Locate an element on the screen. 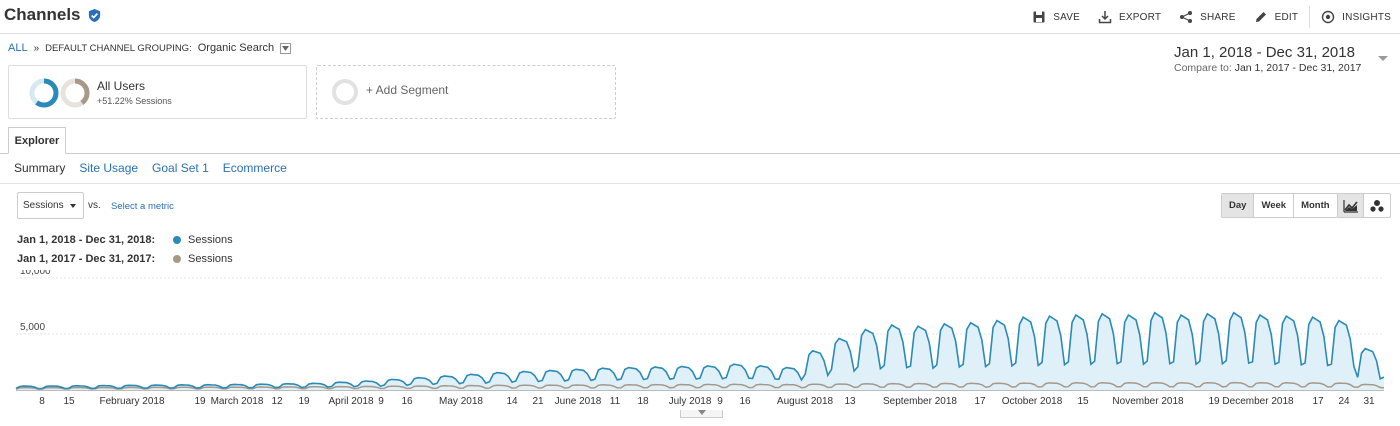 The width and height of the screenshot is (1400, 426). legend-current: Jan 1, 2018 - Dec 31, 2018: Sessions is located at coordinates (125, 240).